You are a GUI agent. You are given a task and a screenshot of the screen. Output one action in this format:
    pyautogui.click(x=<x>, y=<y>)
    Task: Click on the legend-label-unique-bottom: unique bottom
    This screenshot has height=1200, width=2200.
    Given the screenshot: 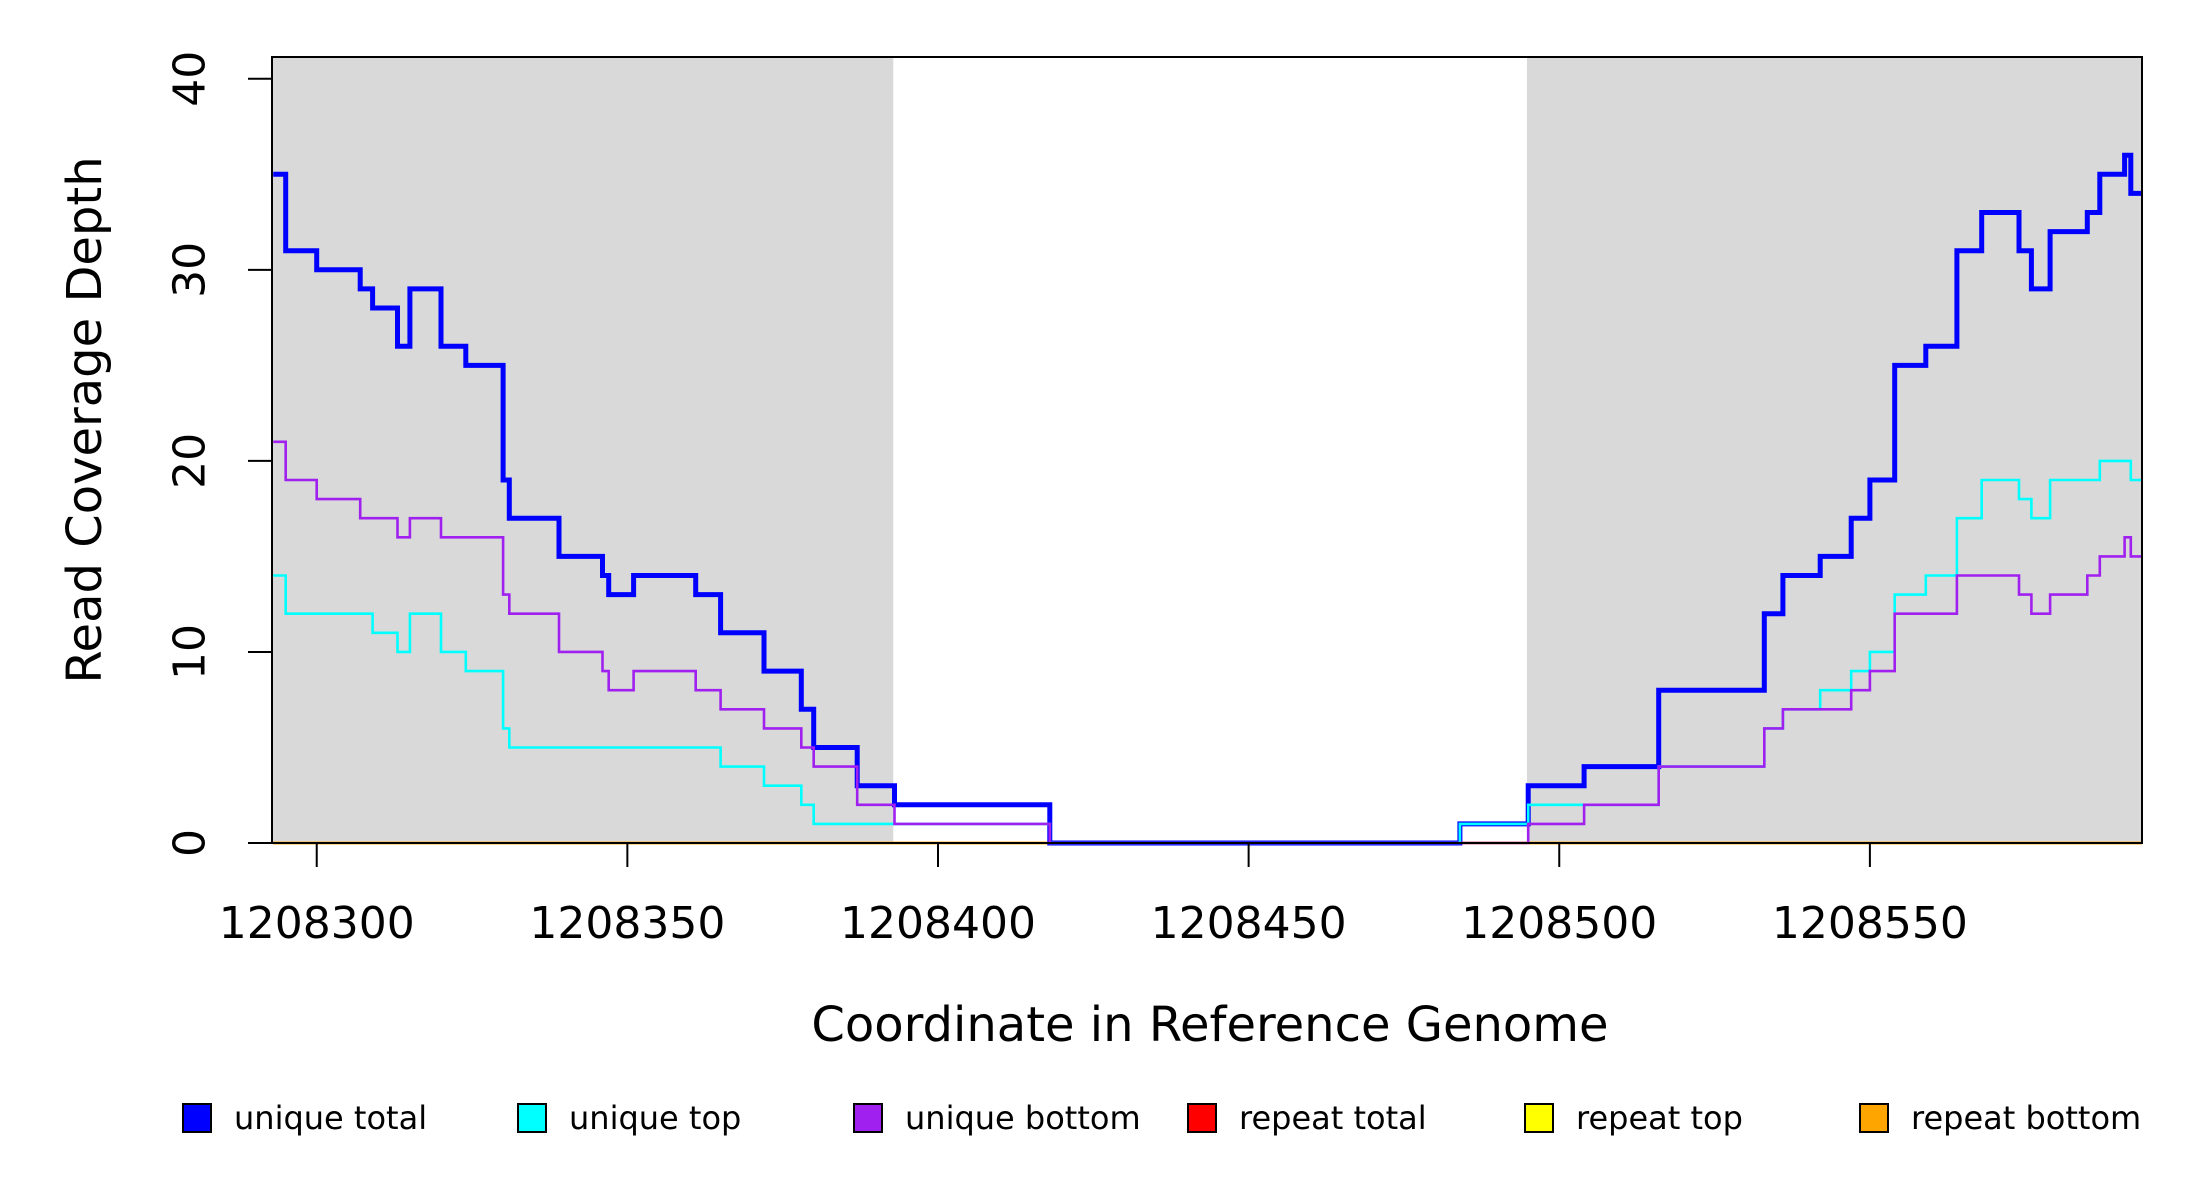 What is the action you would take?
    pyautogui.click(x=1023, y=1118)
    